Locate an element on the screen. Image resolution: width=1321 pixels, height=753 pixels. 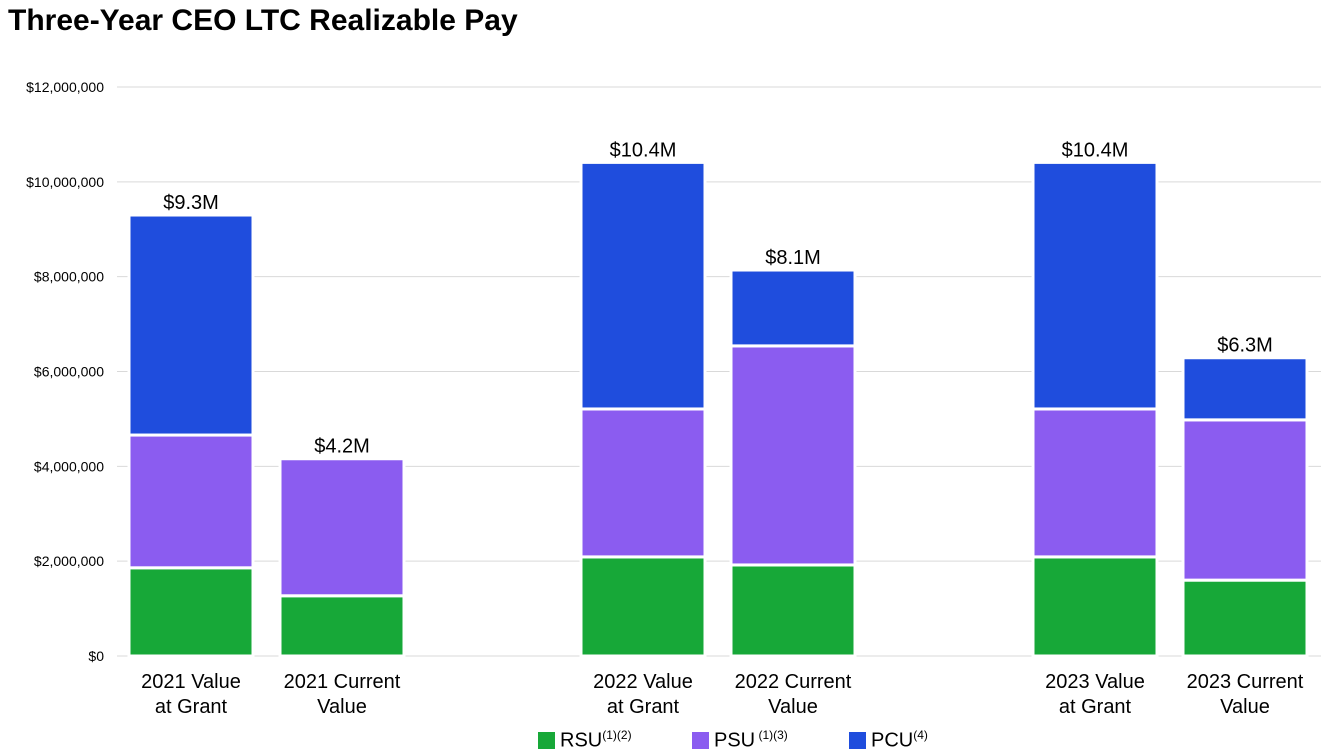
total-label: $8.1M is located at coordinates (793, 258).